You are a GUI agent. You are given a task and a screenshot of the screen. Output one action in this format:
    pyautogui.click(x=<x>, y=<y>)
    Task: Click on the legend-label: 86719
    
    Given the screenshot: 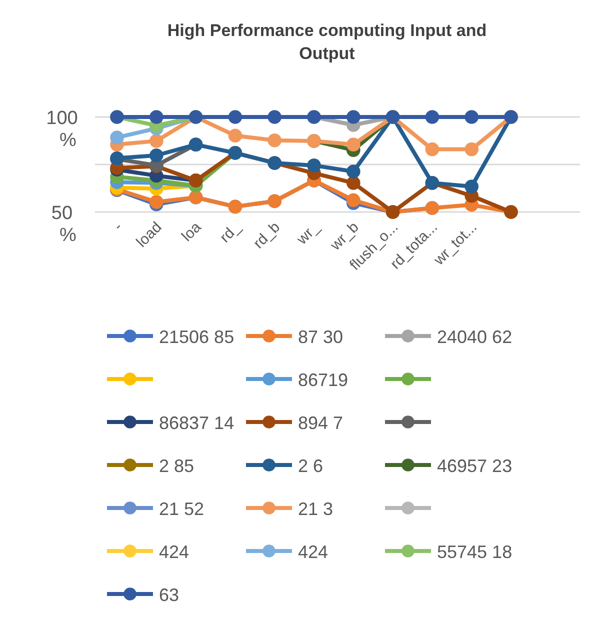 What is the action you would take?
    pyautogui.click(x=323, y=380)
    